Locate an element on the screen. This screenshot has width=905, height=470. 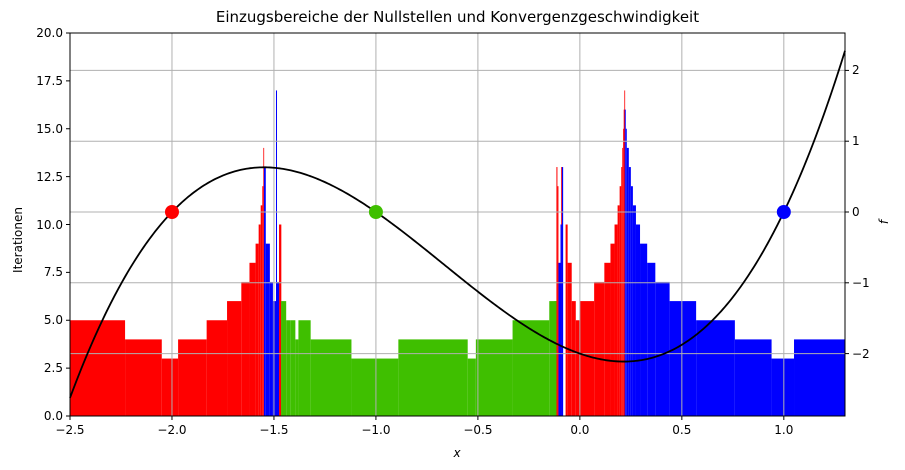
x-tick-label: −1.5 is located at coordinates (274, 430).